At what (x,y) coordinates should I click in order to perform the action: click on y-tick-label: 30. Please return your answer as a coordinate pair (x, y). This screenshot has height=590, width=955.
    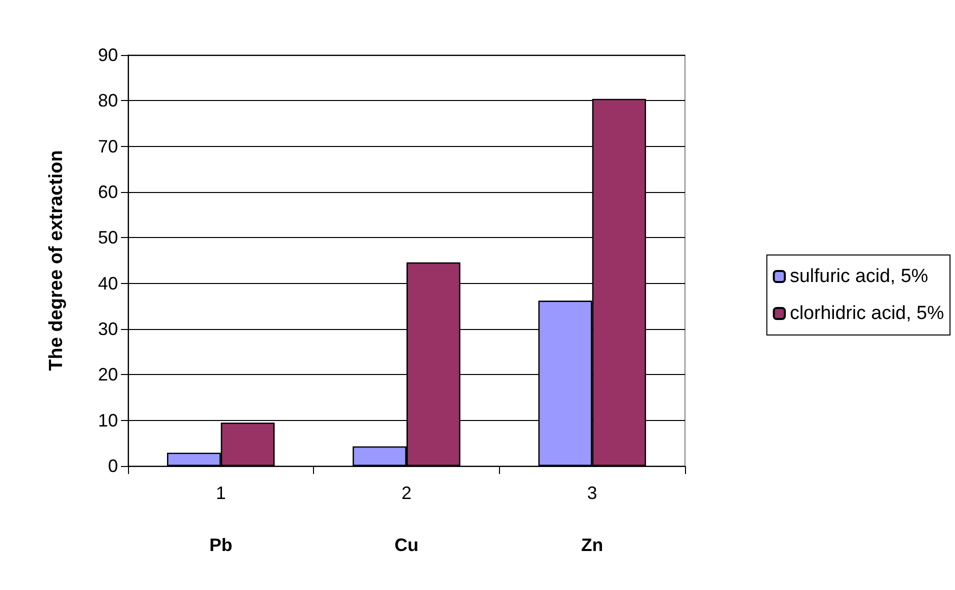
    Looking at the image, I should click on (108, 329).